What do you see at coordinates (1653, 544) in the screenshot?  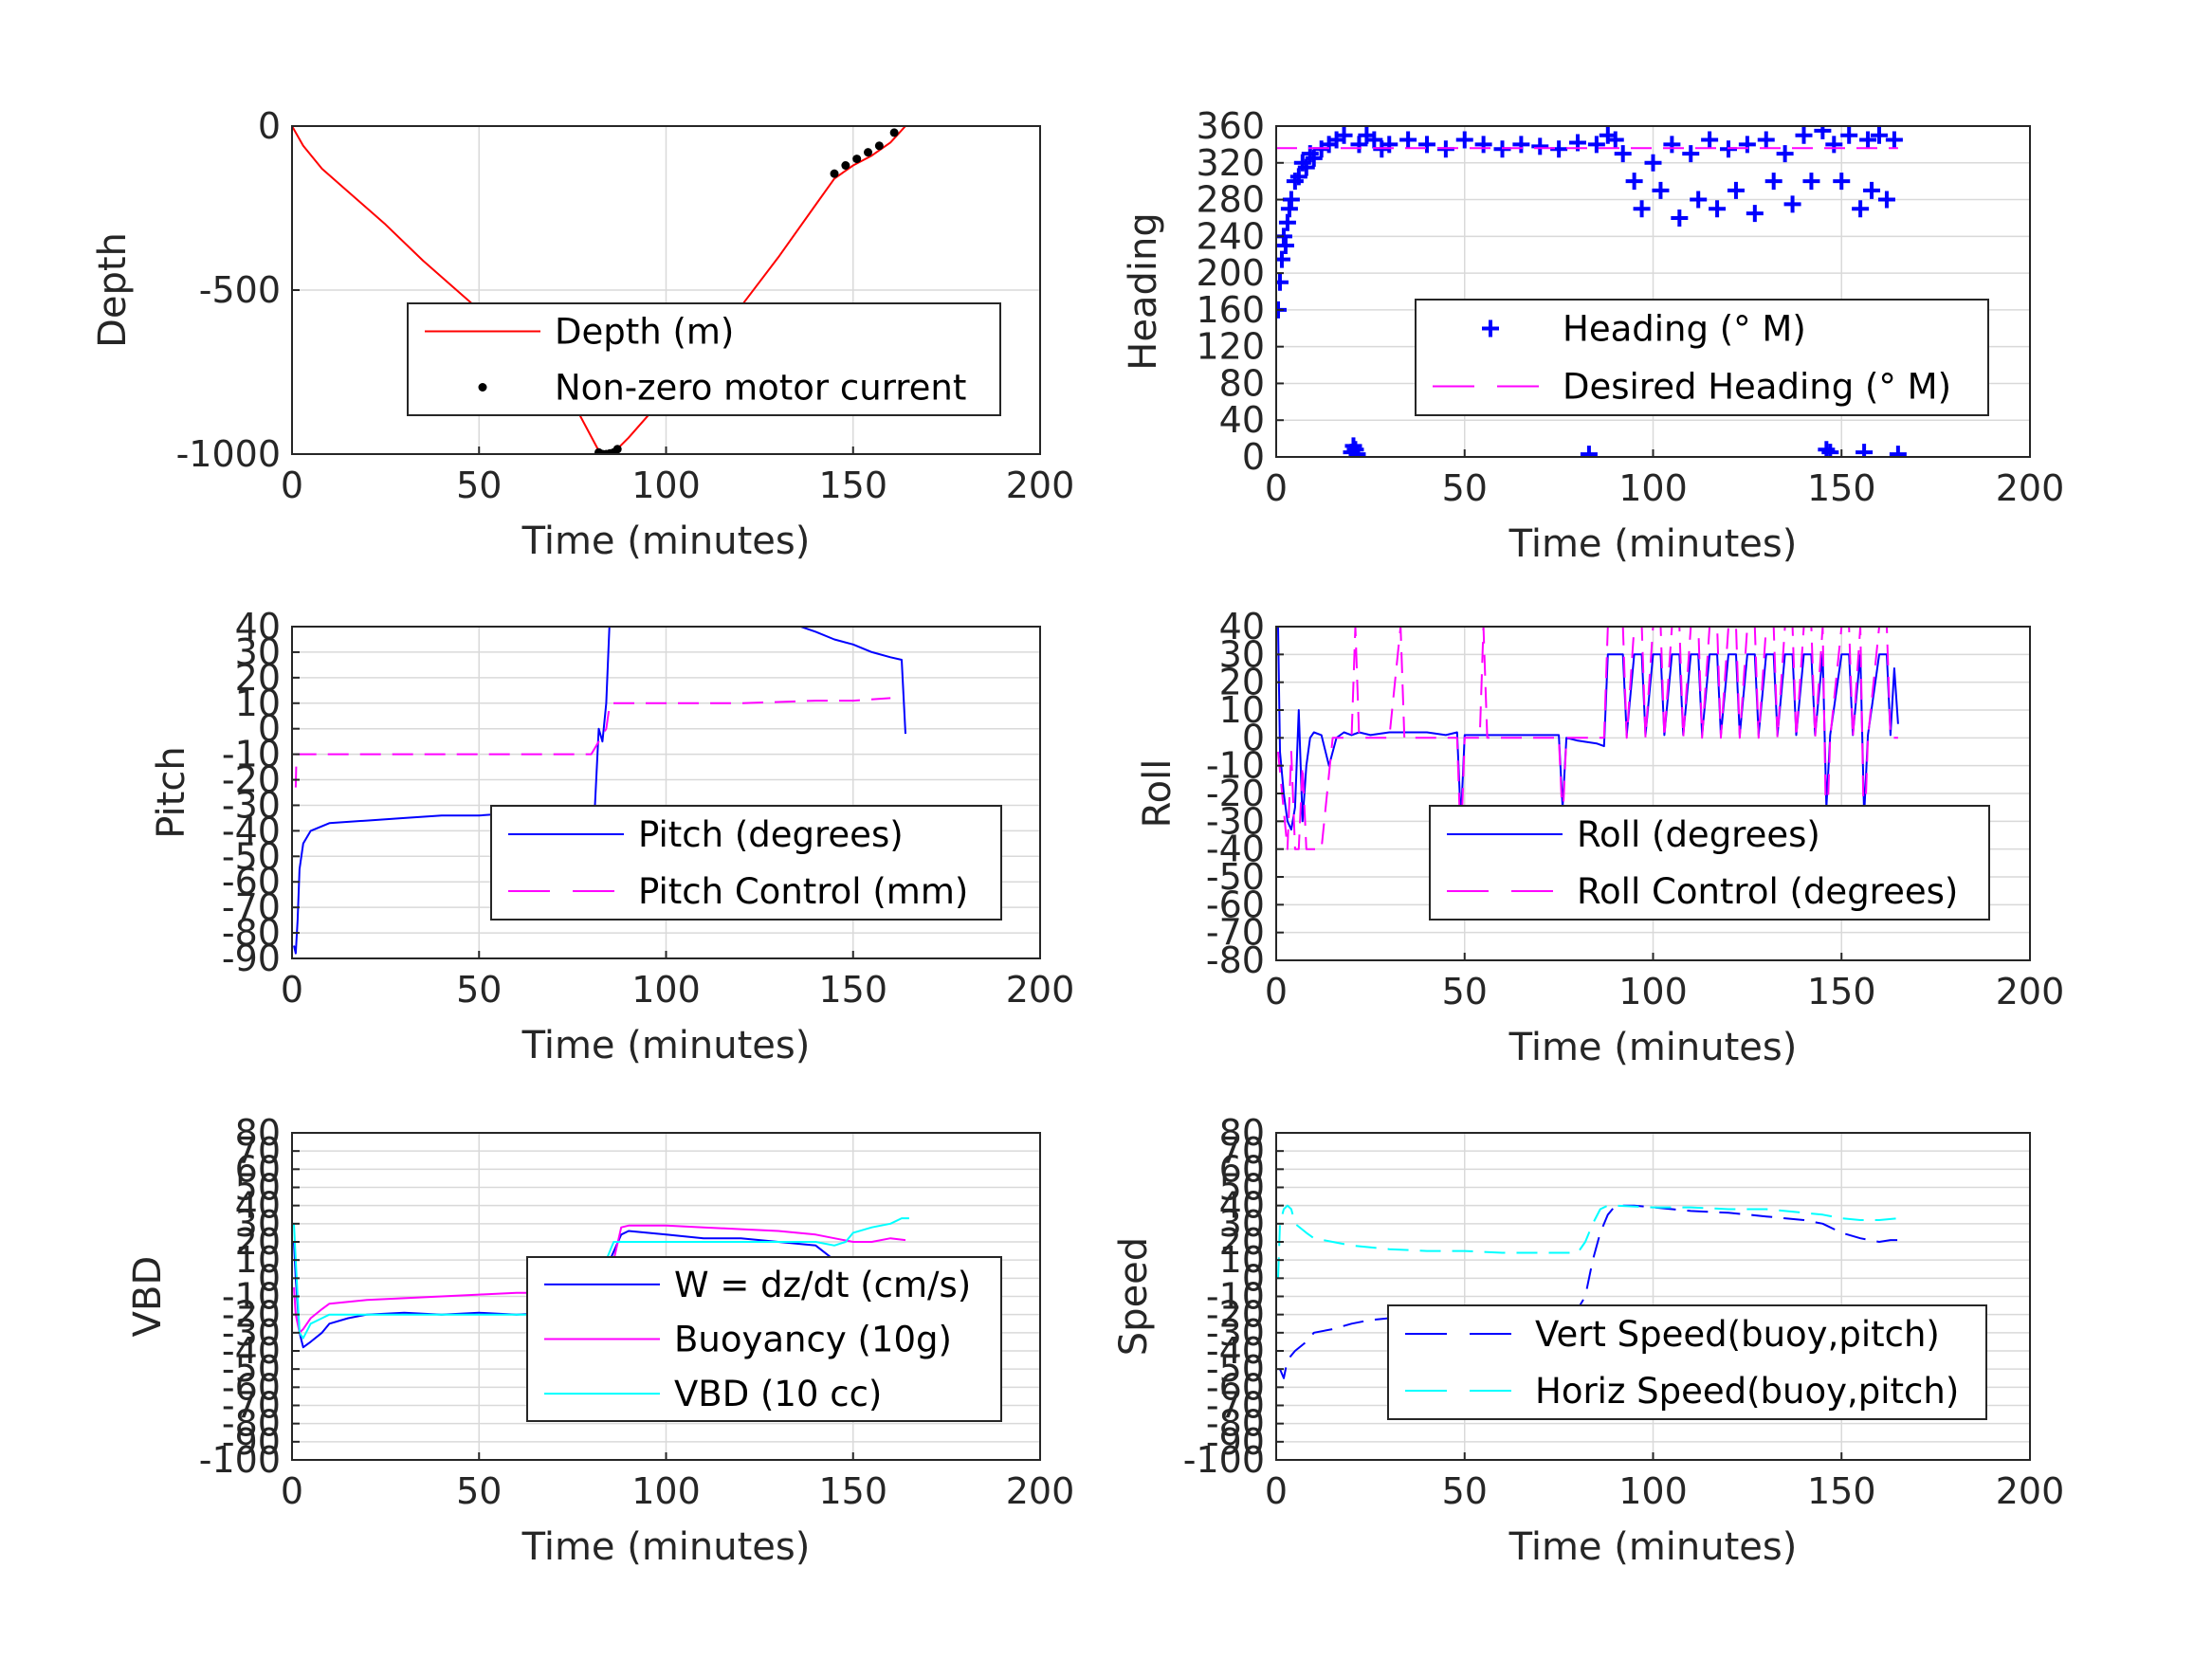 I see `x-axis-label: Time (minutes)` at bounding box center [1653, 544].